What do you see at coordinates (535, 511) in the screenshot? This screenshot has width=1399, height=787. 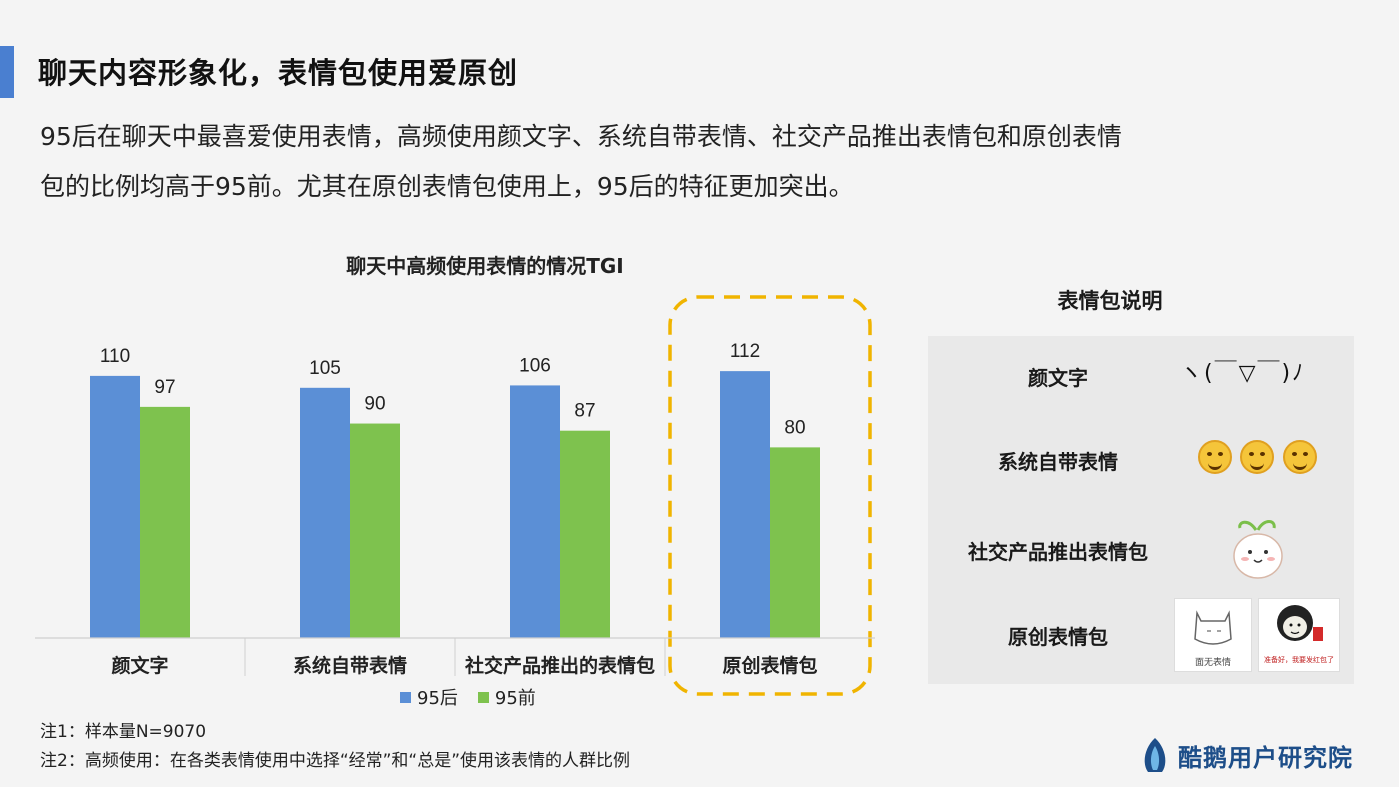 I see `bar-s0-c2` at bounding box center [535, 511].